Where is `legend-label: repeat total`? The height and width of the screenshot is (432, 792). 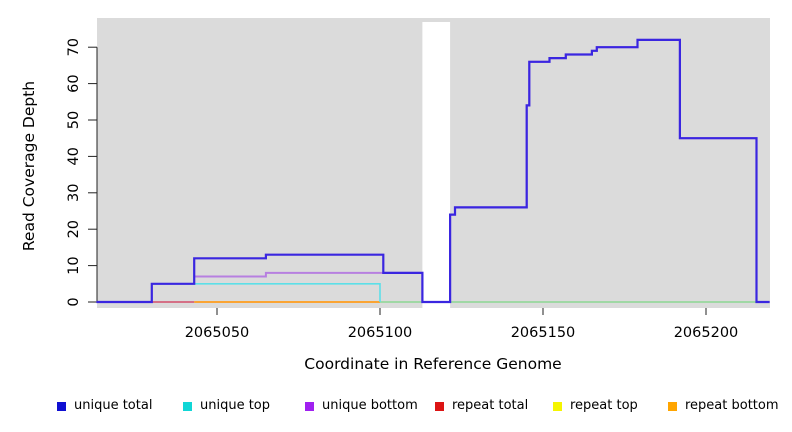
legend-label: repeat total is located at coordinates (490, 405).